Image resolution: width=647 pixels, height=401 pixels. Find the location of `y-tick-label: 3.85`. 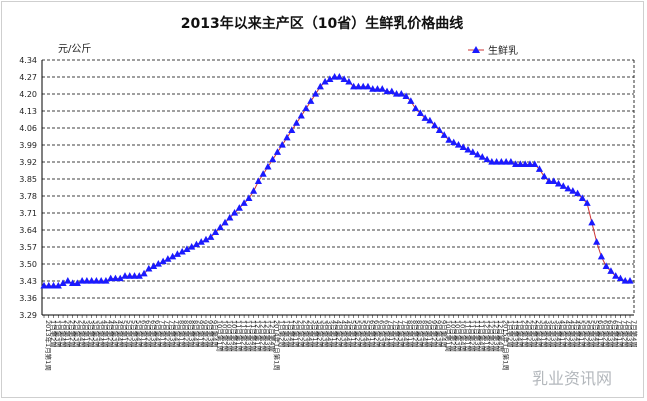

y-tick-label: 3.85 is located at coordinates (28, 179).